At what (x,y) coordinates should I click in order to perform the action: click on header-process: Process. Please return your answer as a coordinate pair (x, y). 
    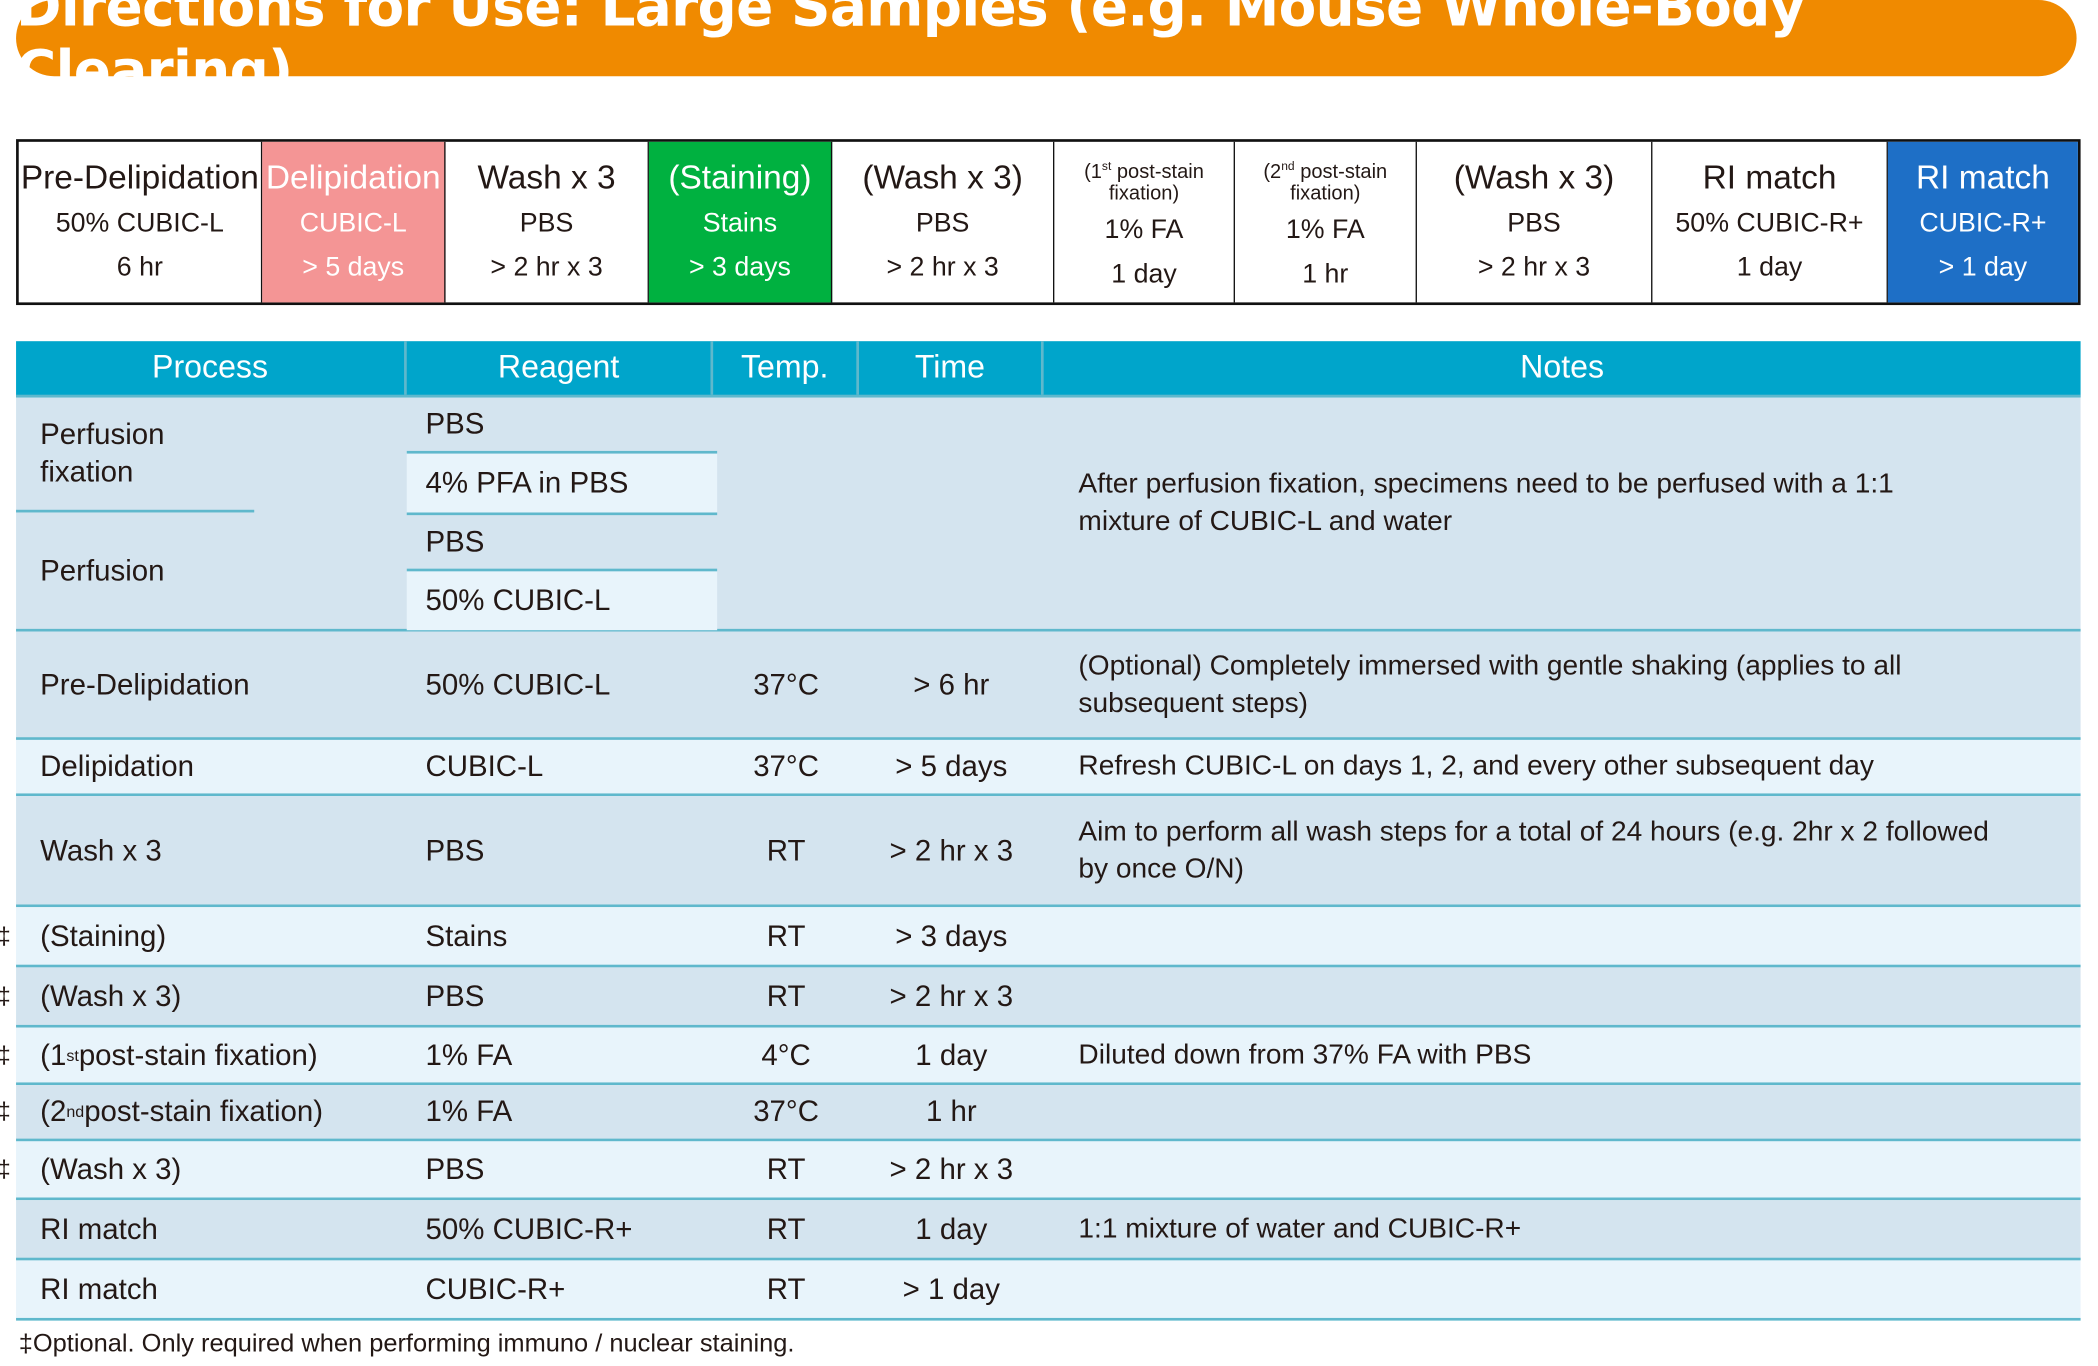
    Looking at the image, I should click on (211, 368).